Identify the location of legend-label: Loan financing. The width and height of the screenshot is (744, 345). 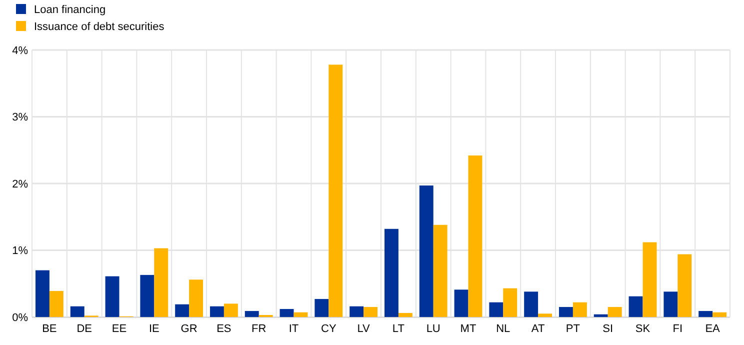
(70, 10).